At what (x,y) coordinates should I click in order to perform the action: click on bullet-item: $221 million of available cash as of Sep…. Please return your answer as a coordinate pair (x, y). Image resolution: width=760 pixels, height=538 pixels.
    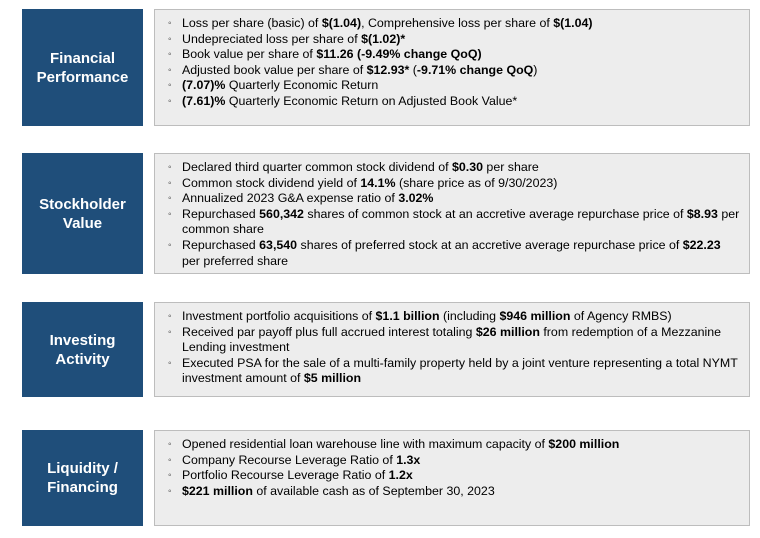
    Looking at the image, I should click on (454, 492).